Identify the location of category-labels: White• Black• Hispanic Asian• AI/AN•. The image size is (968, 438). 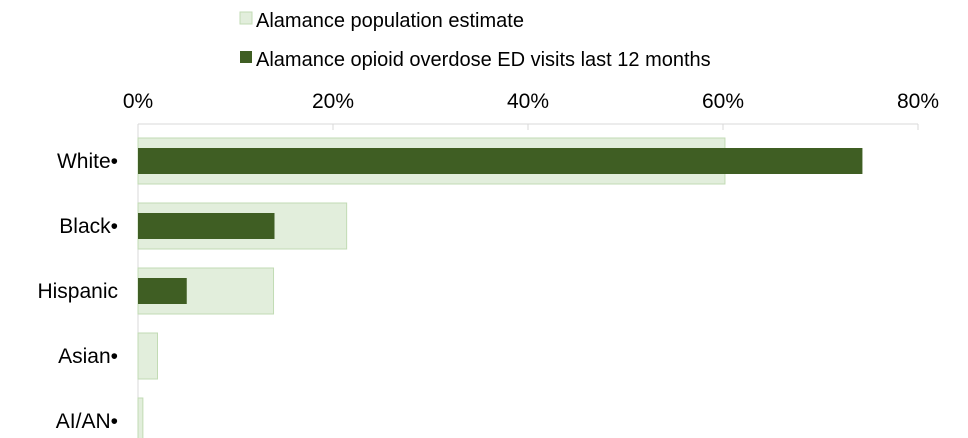
(77, 291).